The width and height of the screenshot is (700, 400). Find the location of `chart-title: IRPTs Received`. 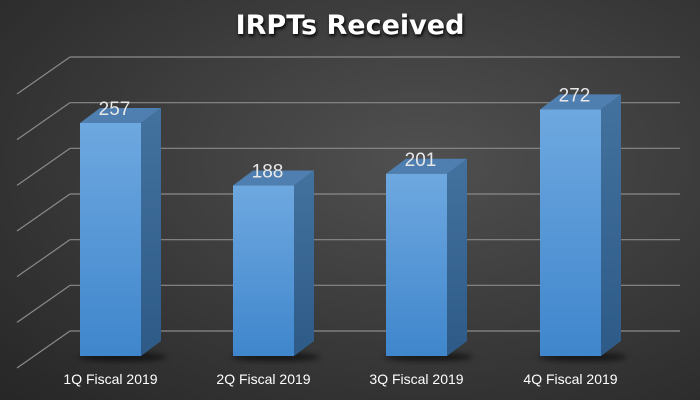

chart-title: IRPTs Received is located at coordinates (350, 25).